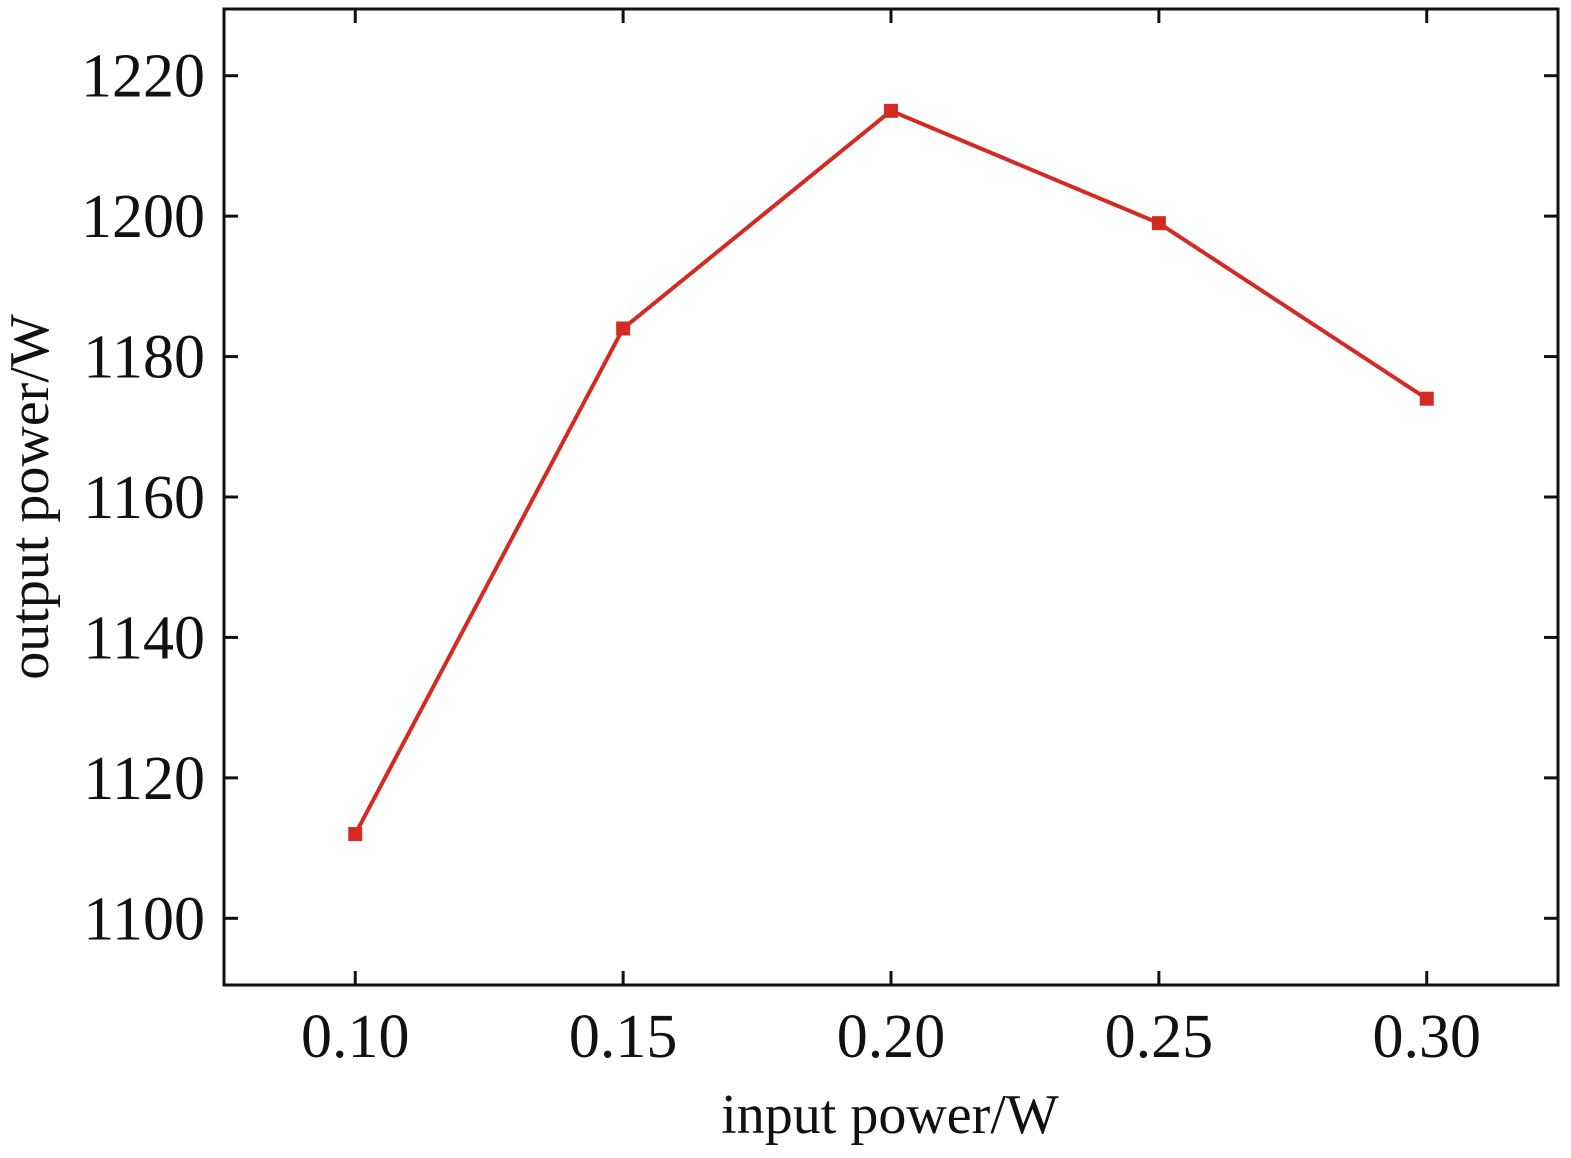 The image size is (1571, 1158). What do you see at coordinates (144, 358) in the screenshot?
I see `y-tick-label: 1180` at bounding box center [144, 358].